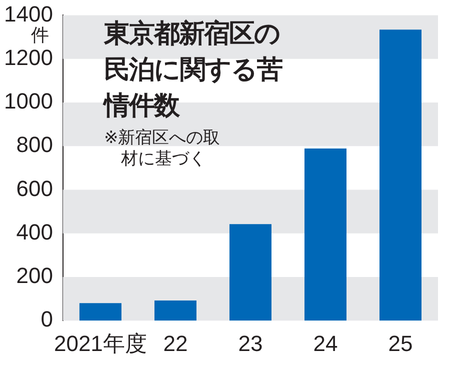 The height and width of the screenshot is (365, 450). Describe the element at coordinates (28, 57) in the screenshot. I see `y-tick-label: 1200` at that location.